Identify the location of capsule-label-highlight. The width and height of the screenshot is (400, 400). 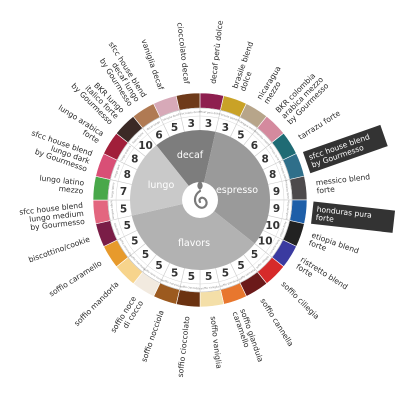
(345, 149).